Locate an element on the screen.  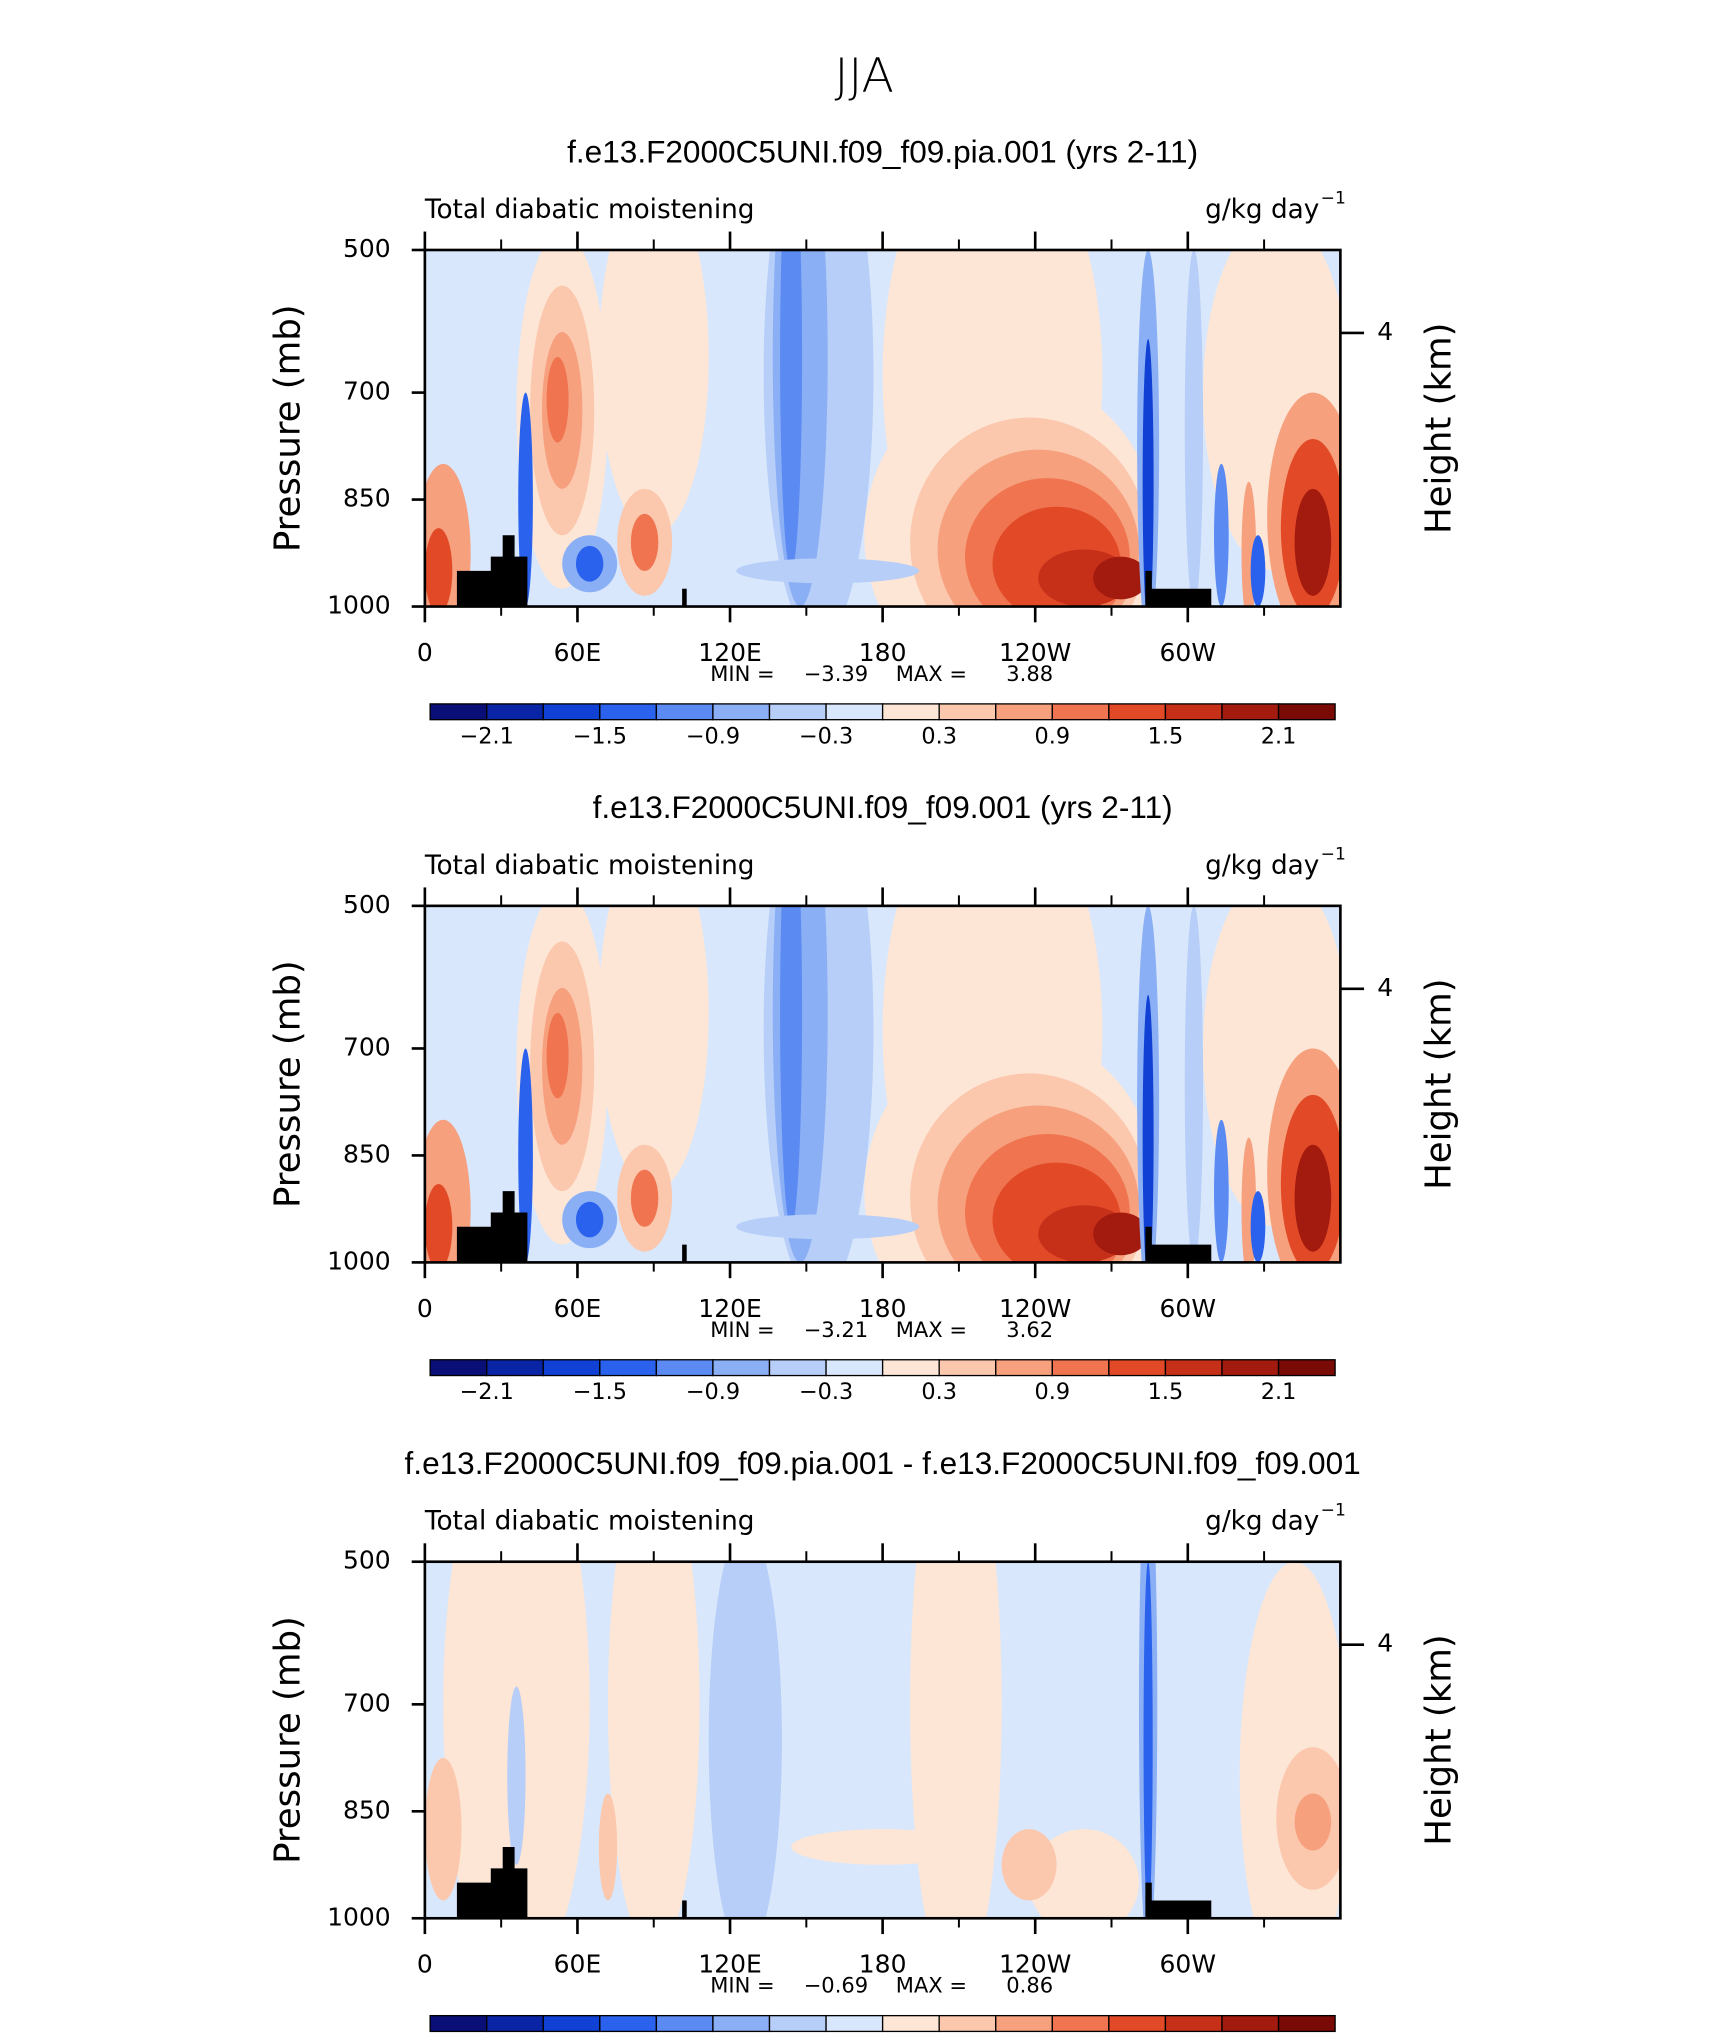
x-tick-label: 60E is located at coordinates (578, 1308).